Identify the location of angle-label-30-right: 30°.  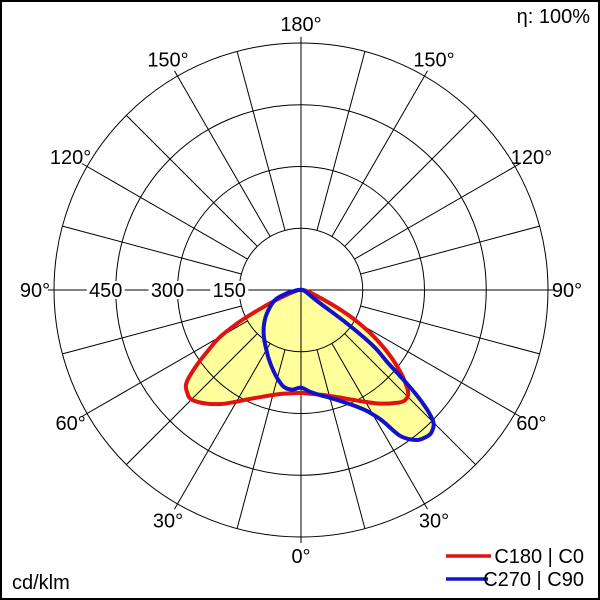
(434, 521).